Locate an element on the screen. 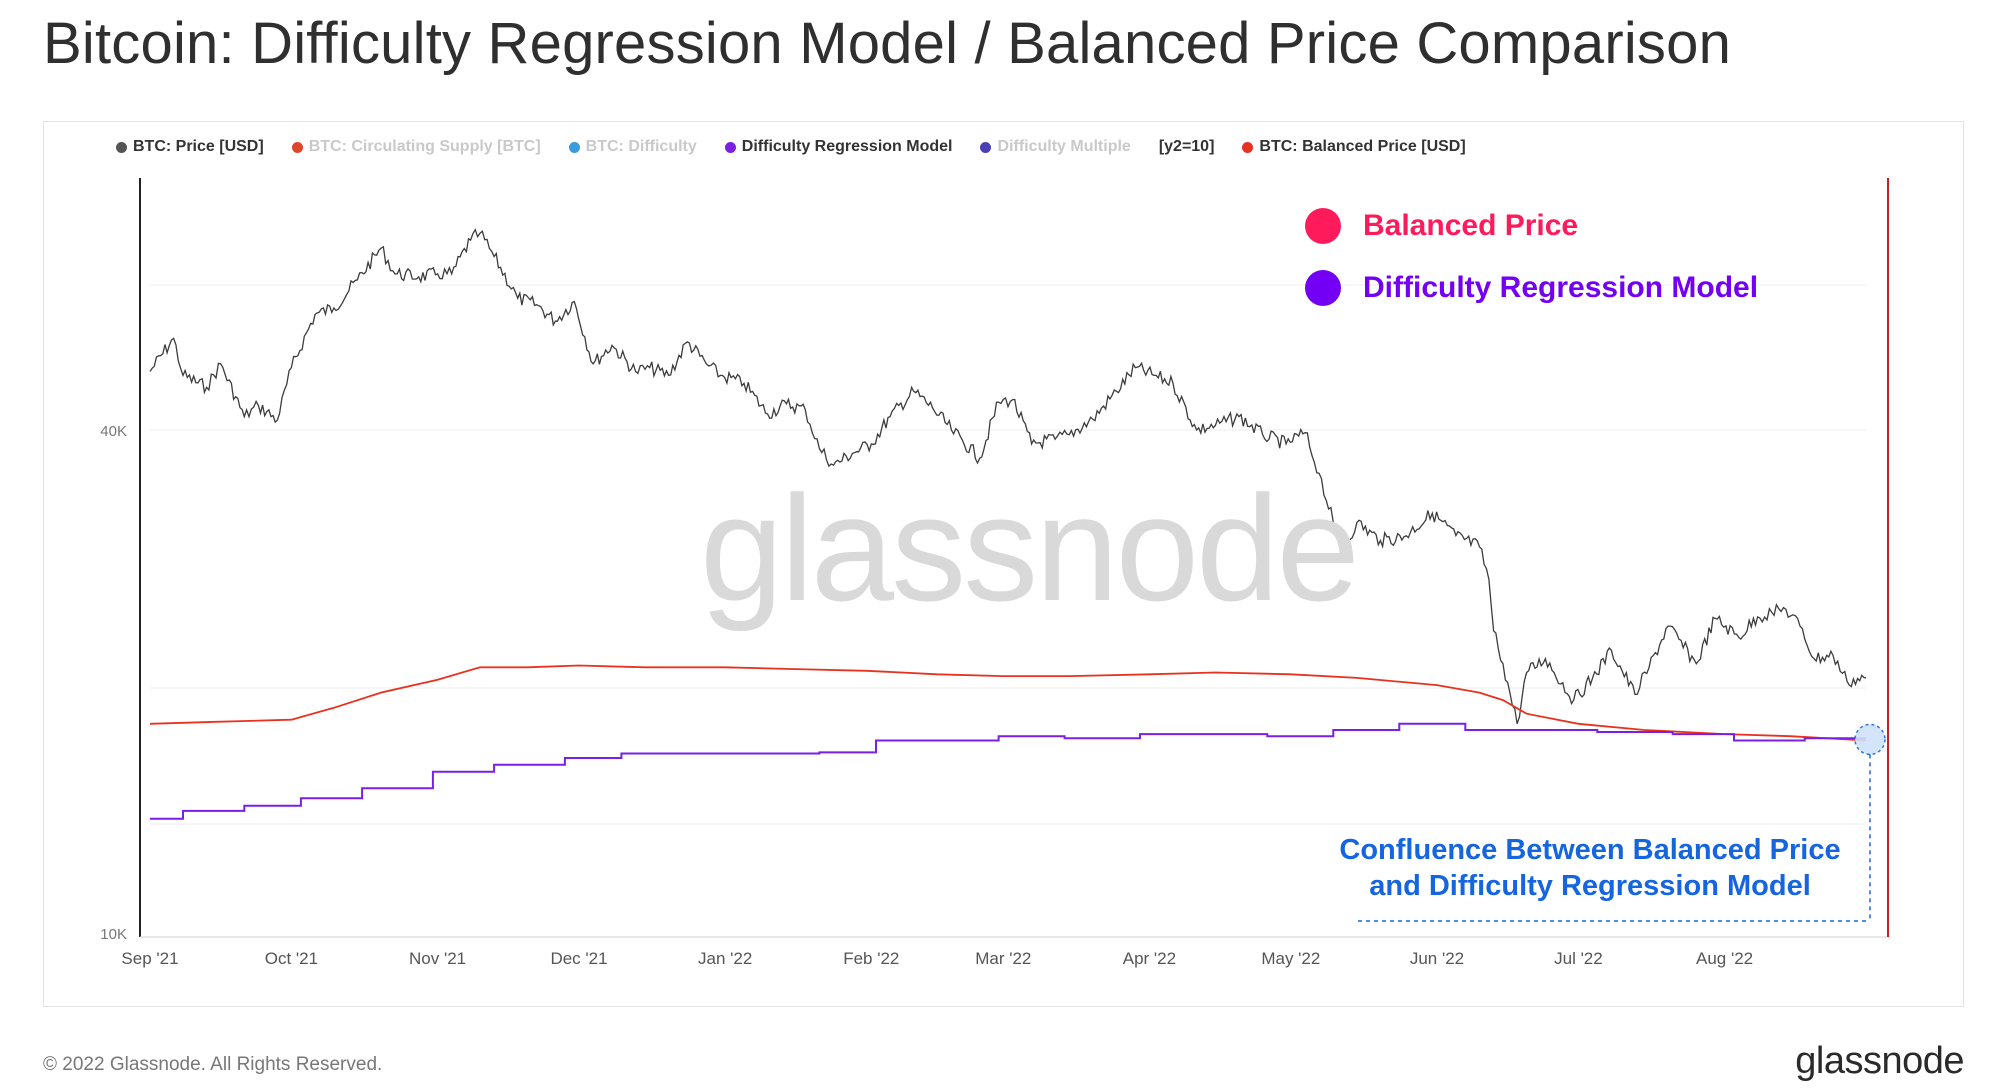 This screenshot has width=2000, height=1092. drm-label: Difficulty Regression Model is located at coordinates (1561, 287).